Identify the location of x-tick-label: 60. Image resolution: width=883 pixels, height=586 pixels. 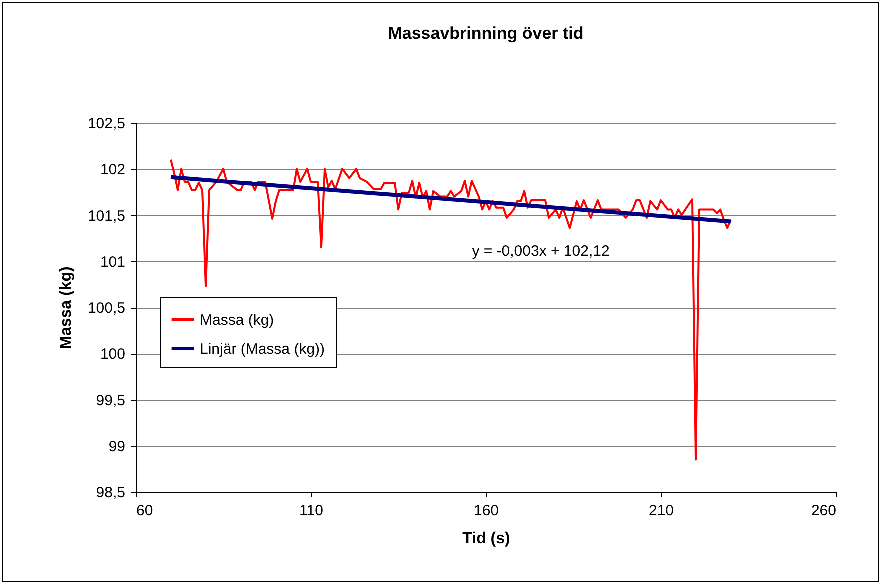
(145, 511).